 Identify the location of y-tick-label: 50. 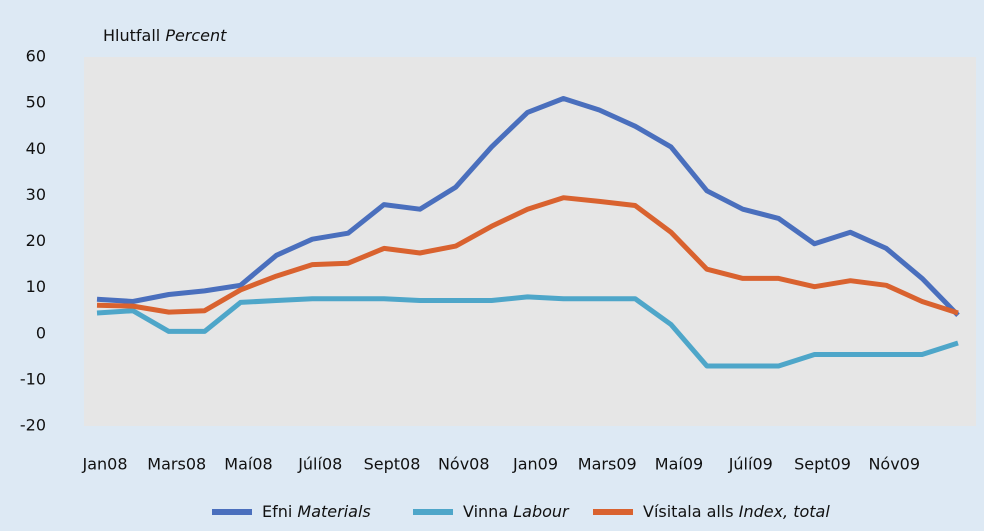
(36, 102).